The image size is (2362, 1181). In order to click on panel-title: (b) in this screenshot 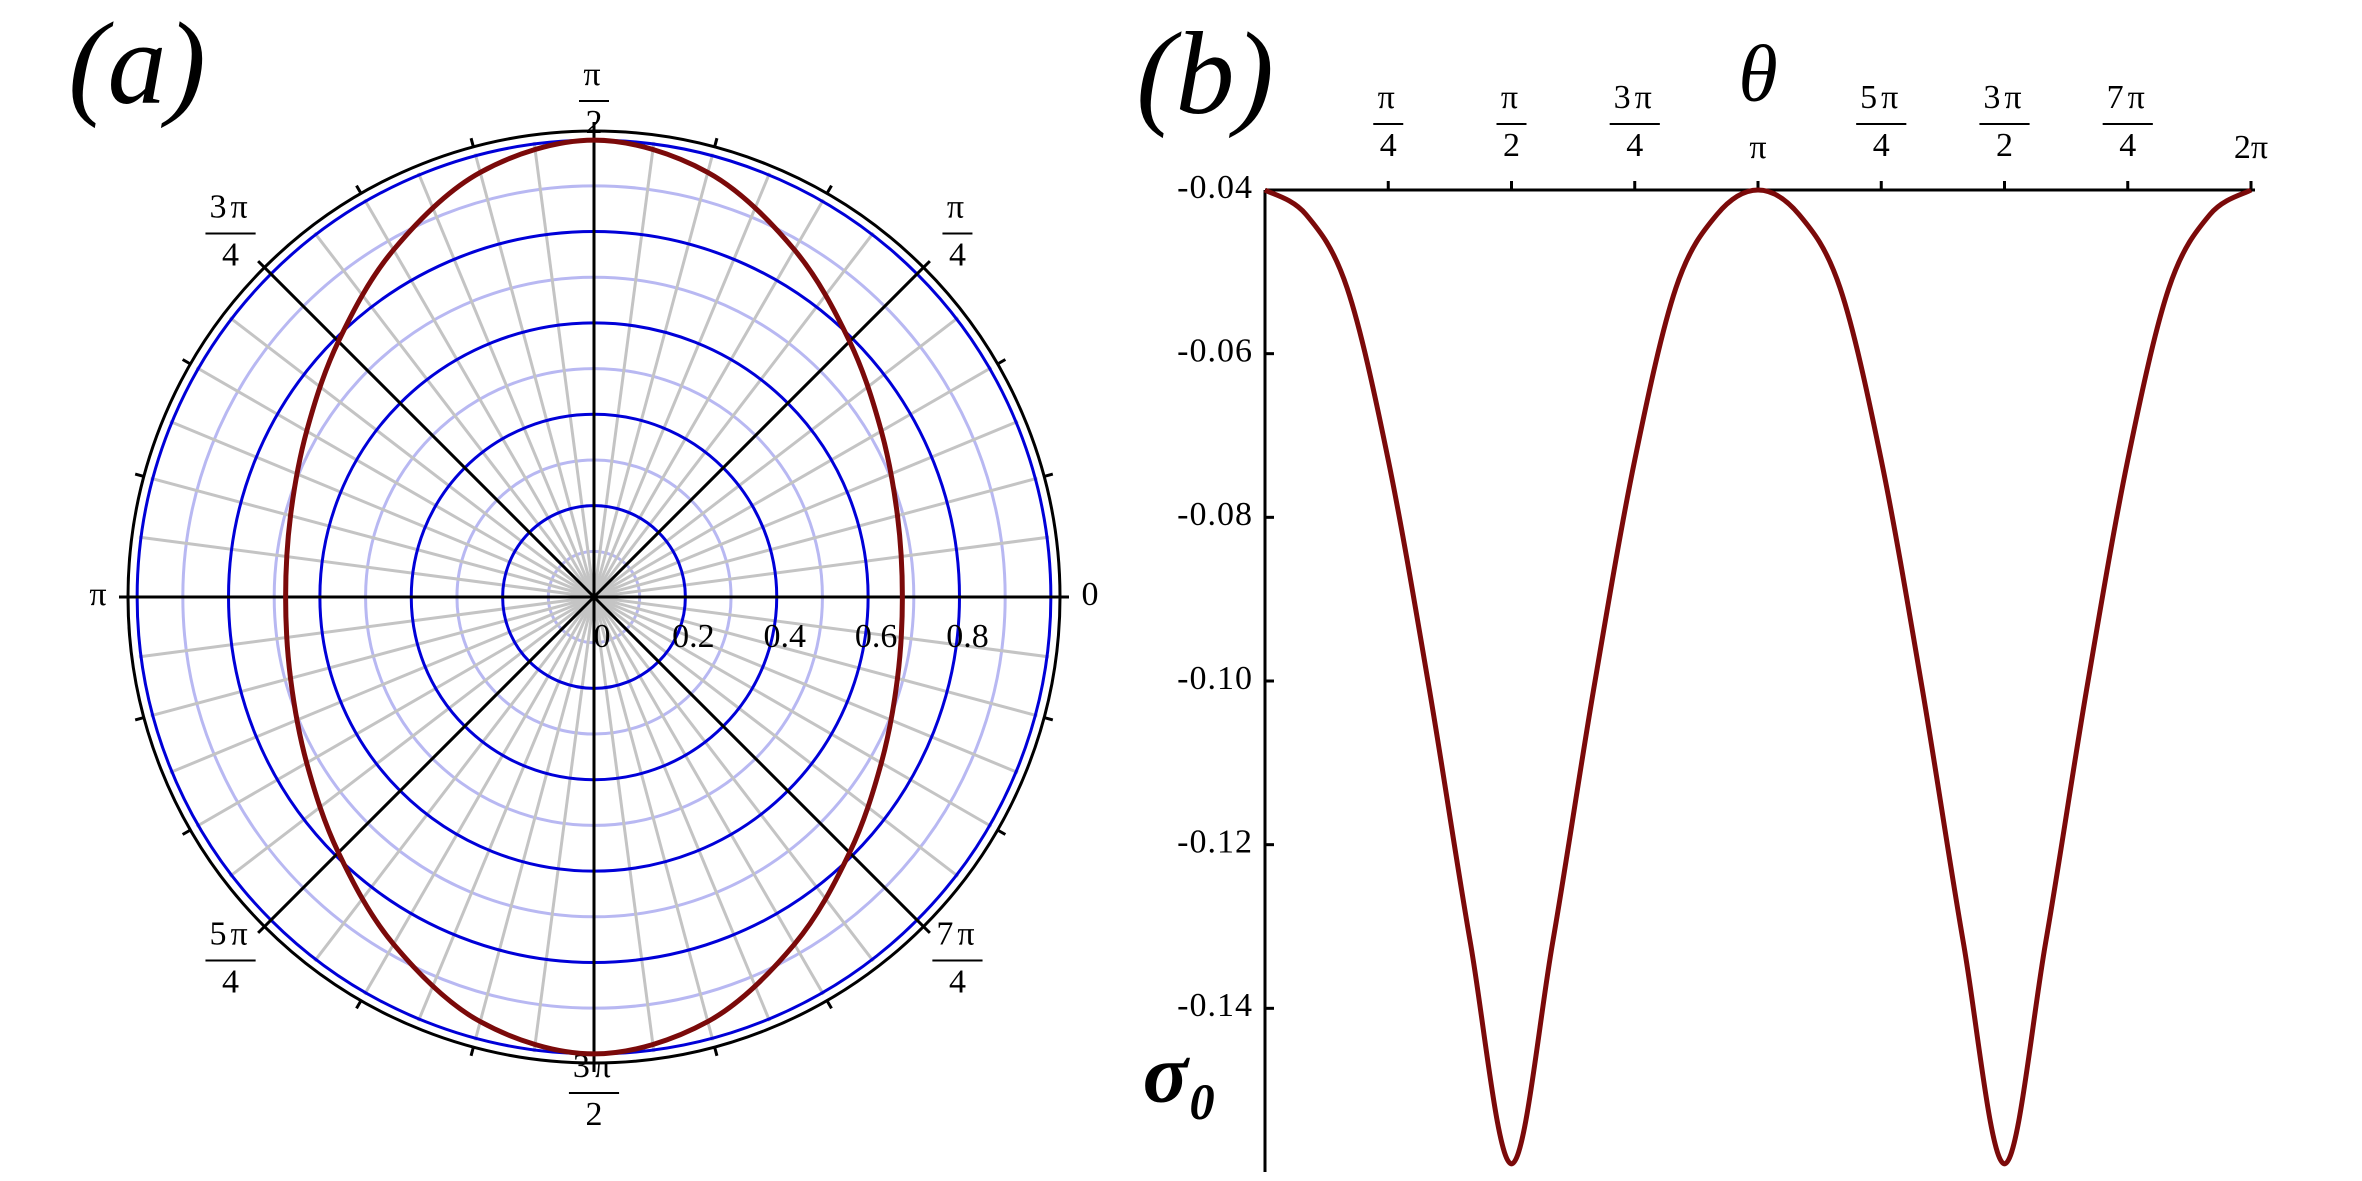, I will do `click(1205, 73)`.